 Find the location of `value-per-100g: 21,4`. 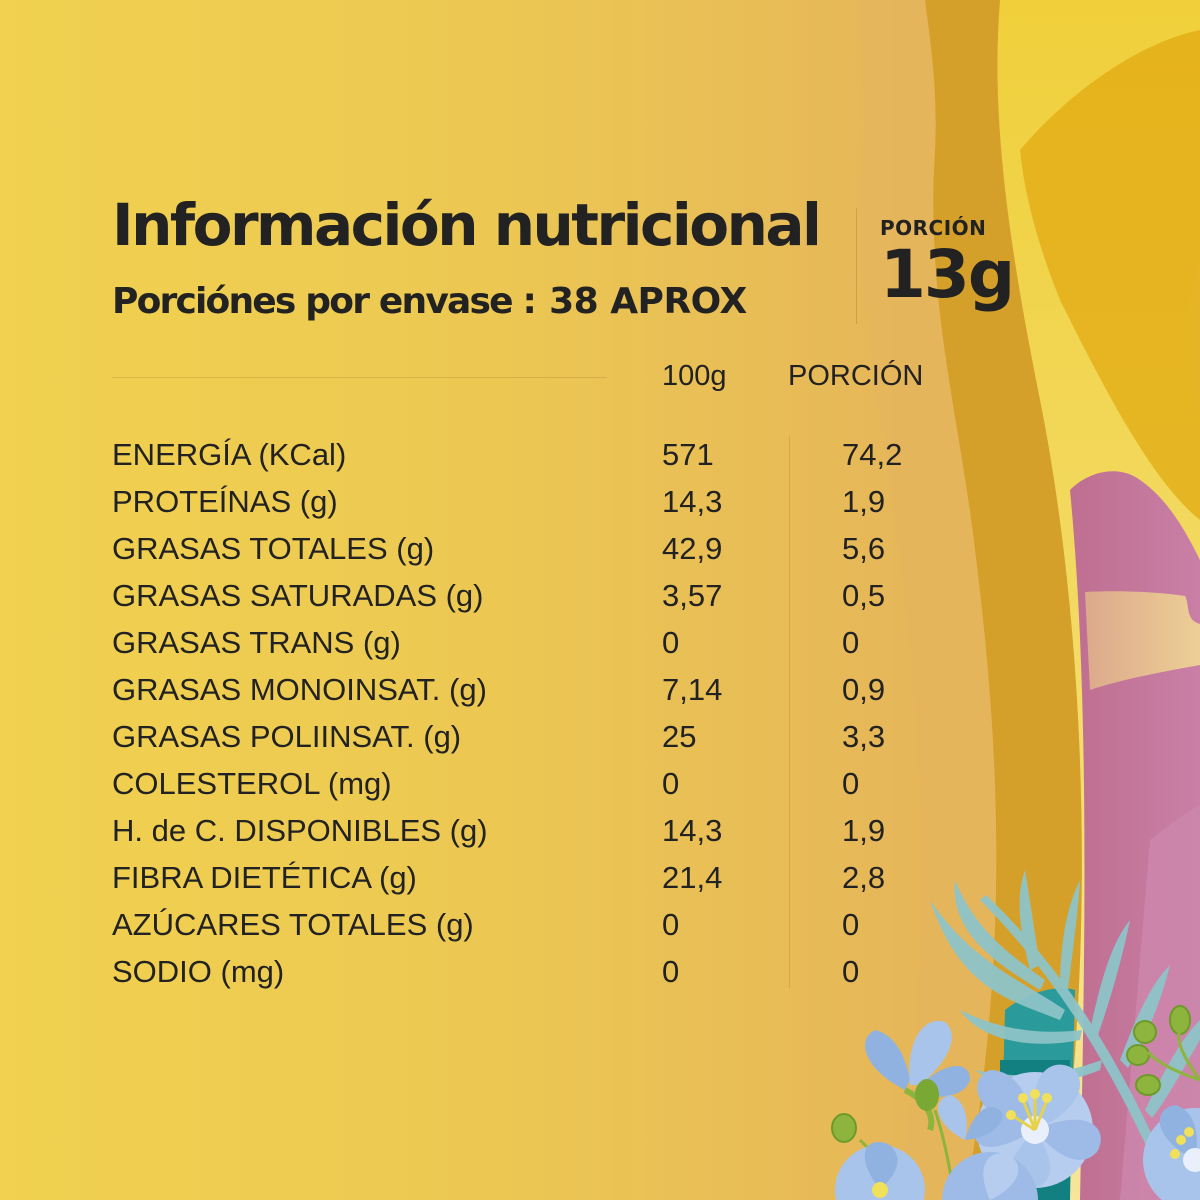

value-per-100g: 21,4 is located at coordinates (692, 877).